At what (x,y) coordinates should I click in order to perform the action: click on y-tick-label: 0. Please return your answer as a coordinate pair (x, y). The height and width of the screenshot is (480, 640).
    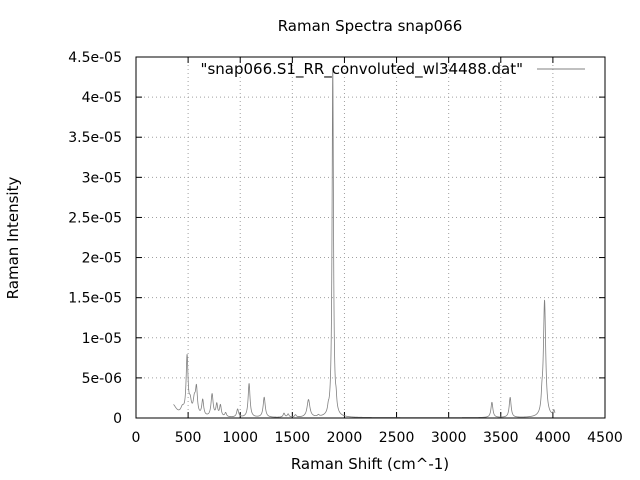
    Looking at the image, I should click on (117, 419).